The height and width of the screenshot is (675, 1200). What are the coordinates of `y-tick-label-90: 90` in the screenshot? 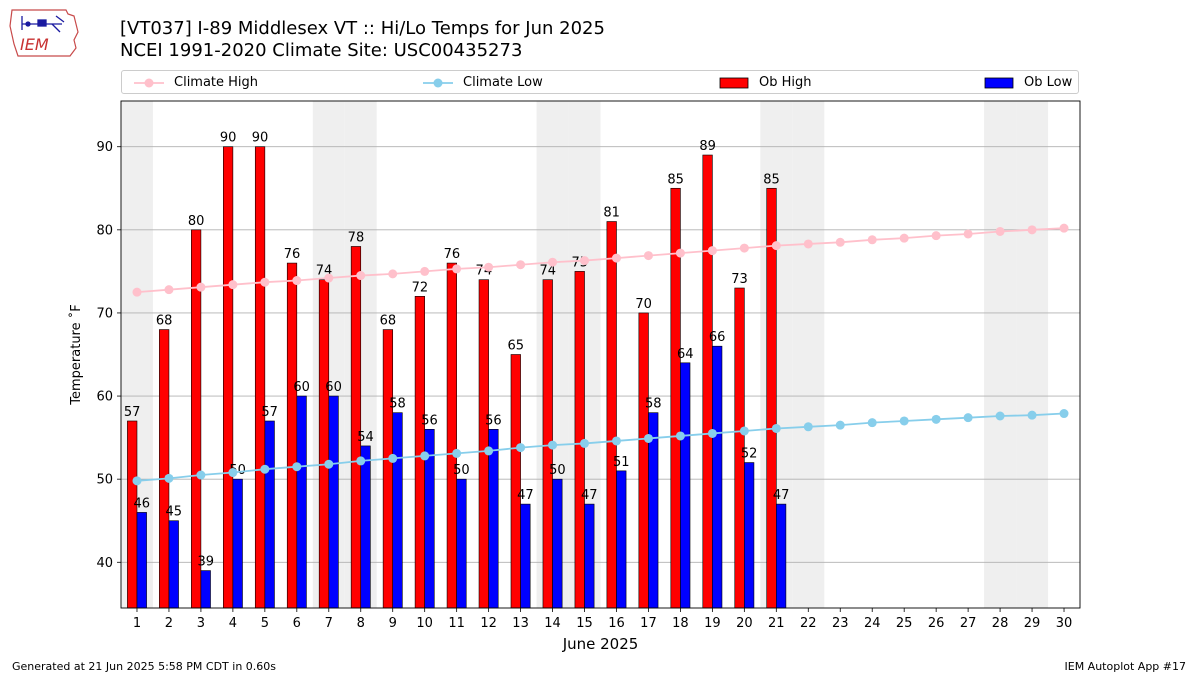 It's located at (104, 147).